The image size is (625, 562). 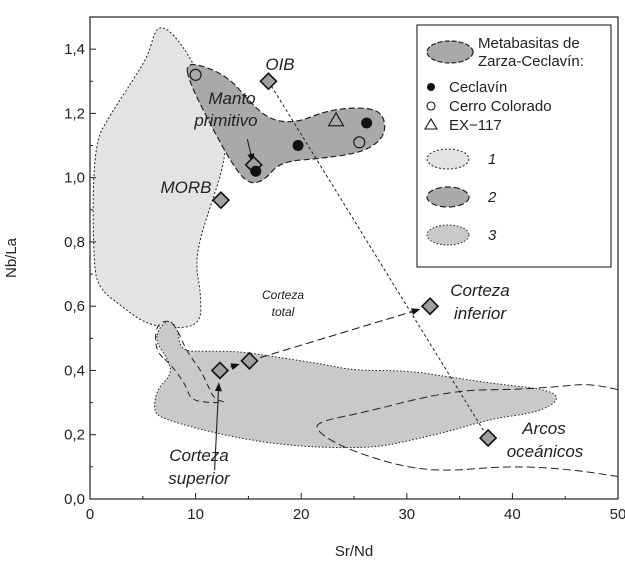 What do you see at coordinates (74, 435) in the screenshot?
I see `y-tick-label-1: 0,2` at bounding box center [74, 435].